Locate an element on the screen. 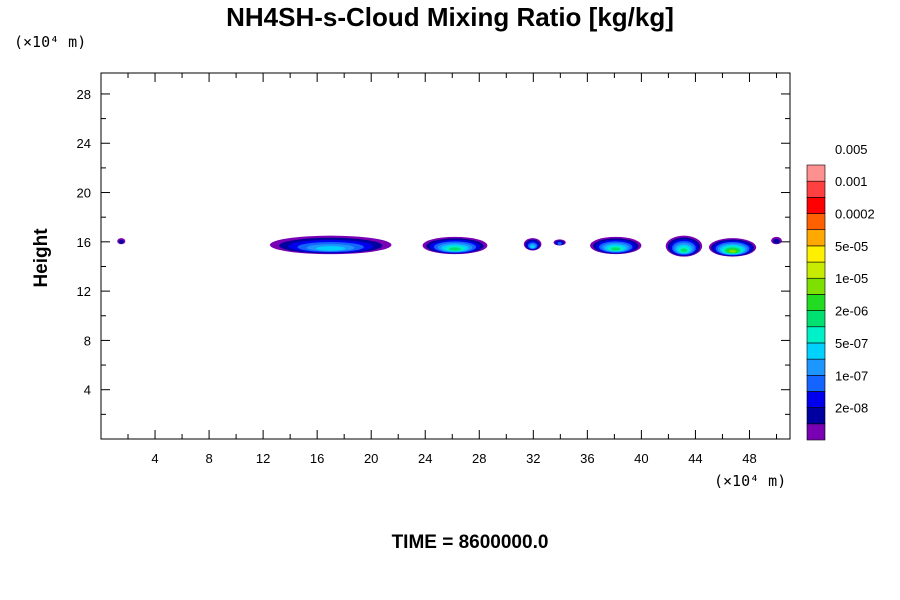  time-label: TIME = 8600000.0 is located at coordinates (470, 542).